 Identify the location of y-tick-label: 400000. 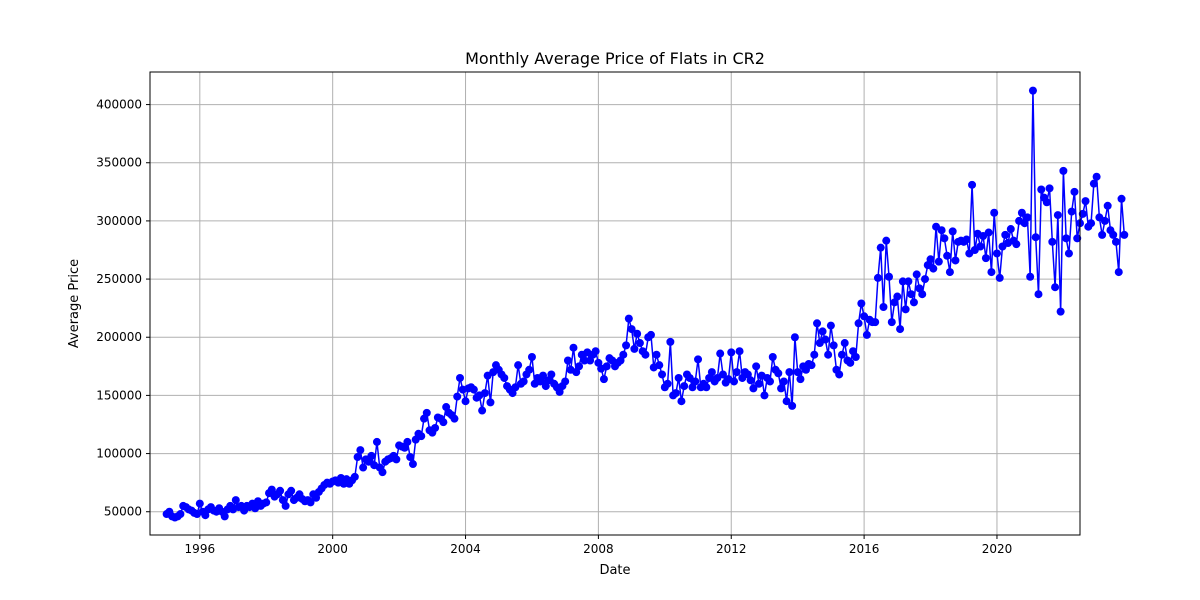
(119, 105).